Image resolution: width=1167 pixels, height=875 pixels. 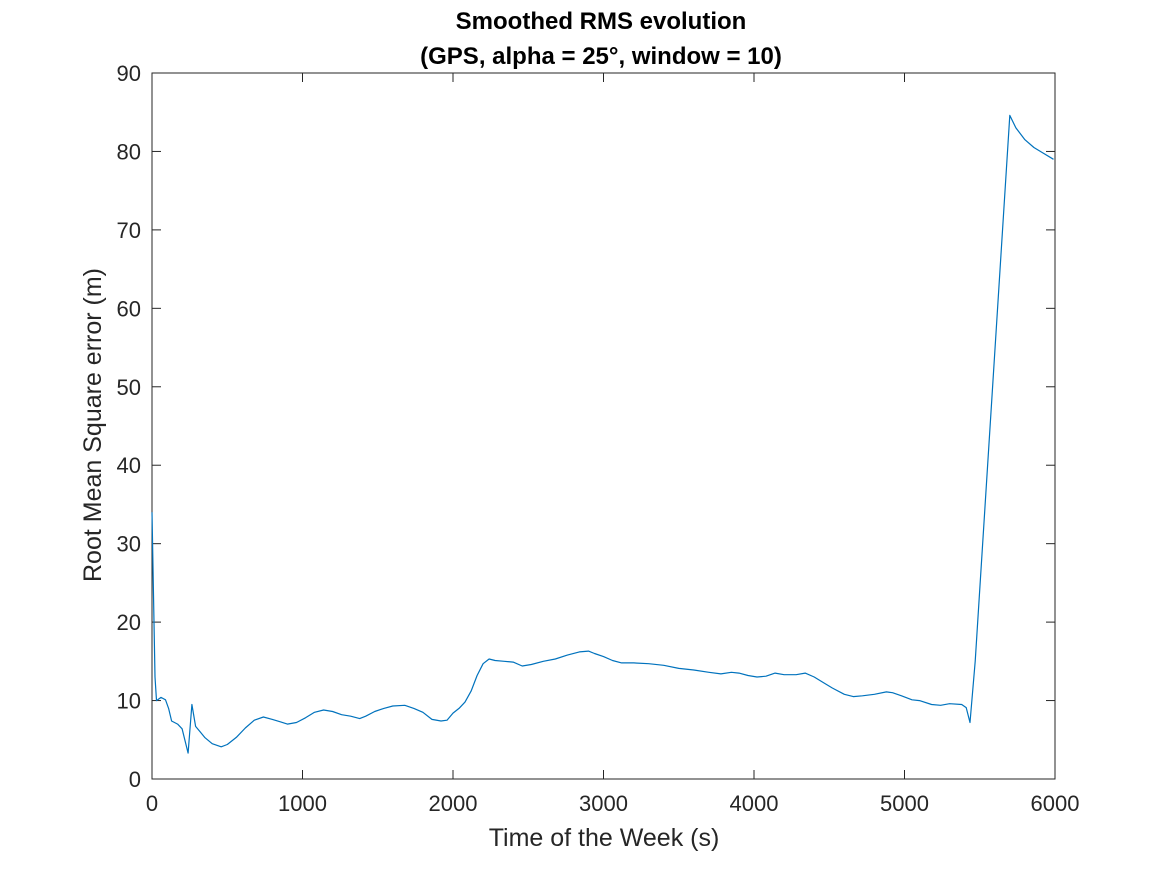 What do you see at coordinates (129, 544) in the screenshot?
I see `y-tick-label: 30` at bounding box center [129, 544].